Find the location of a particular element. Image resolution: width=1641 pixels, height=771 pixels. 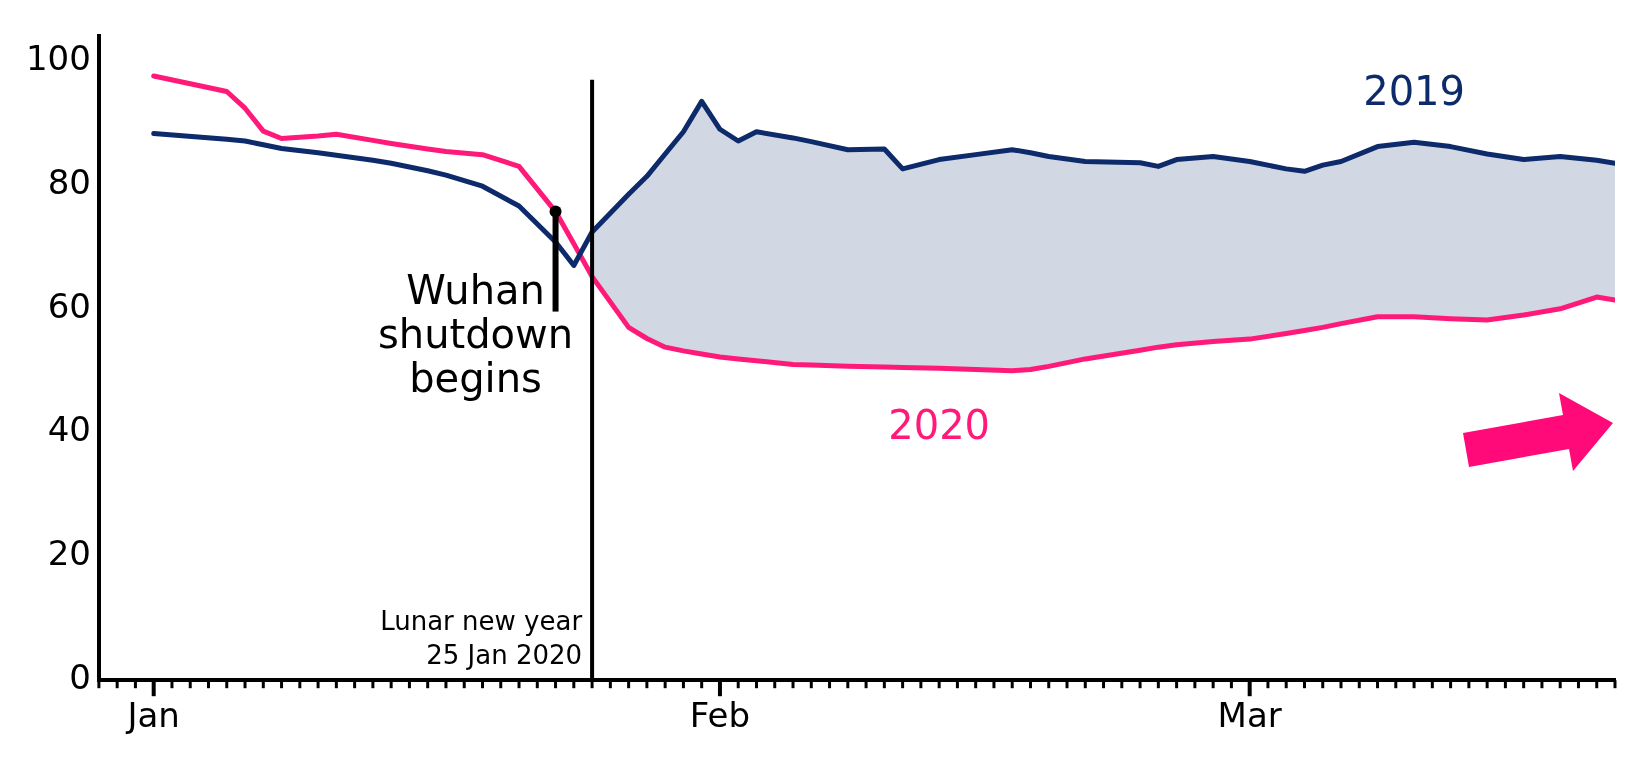

series-label: 2020 is located at coordinates (939, 424).